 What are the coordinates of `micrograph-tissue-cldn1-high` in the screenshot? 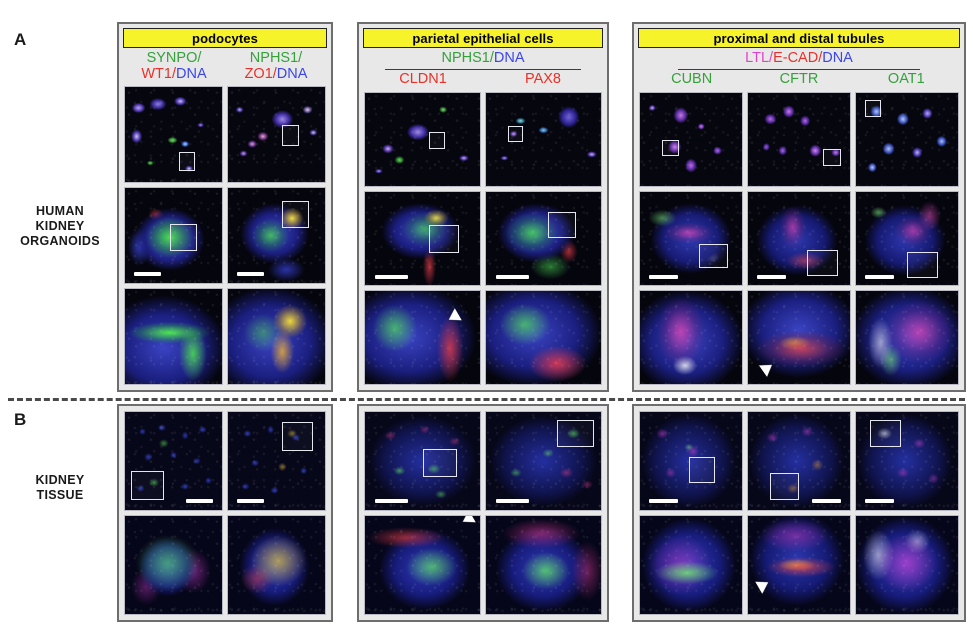 It's located at (422, 565).